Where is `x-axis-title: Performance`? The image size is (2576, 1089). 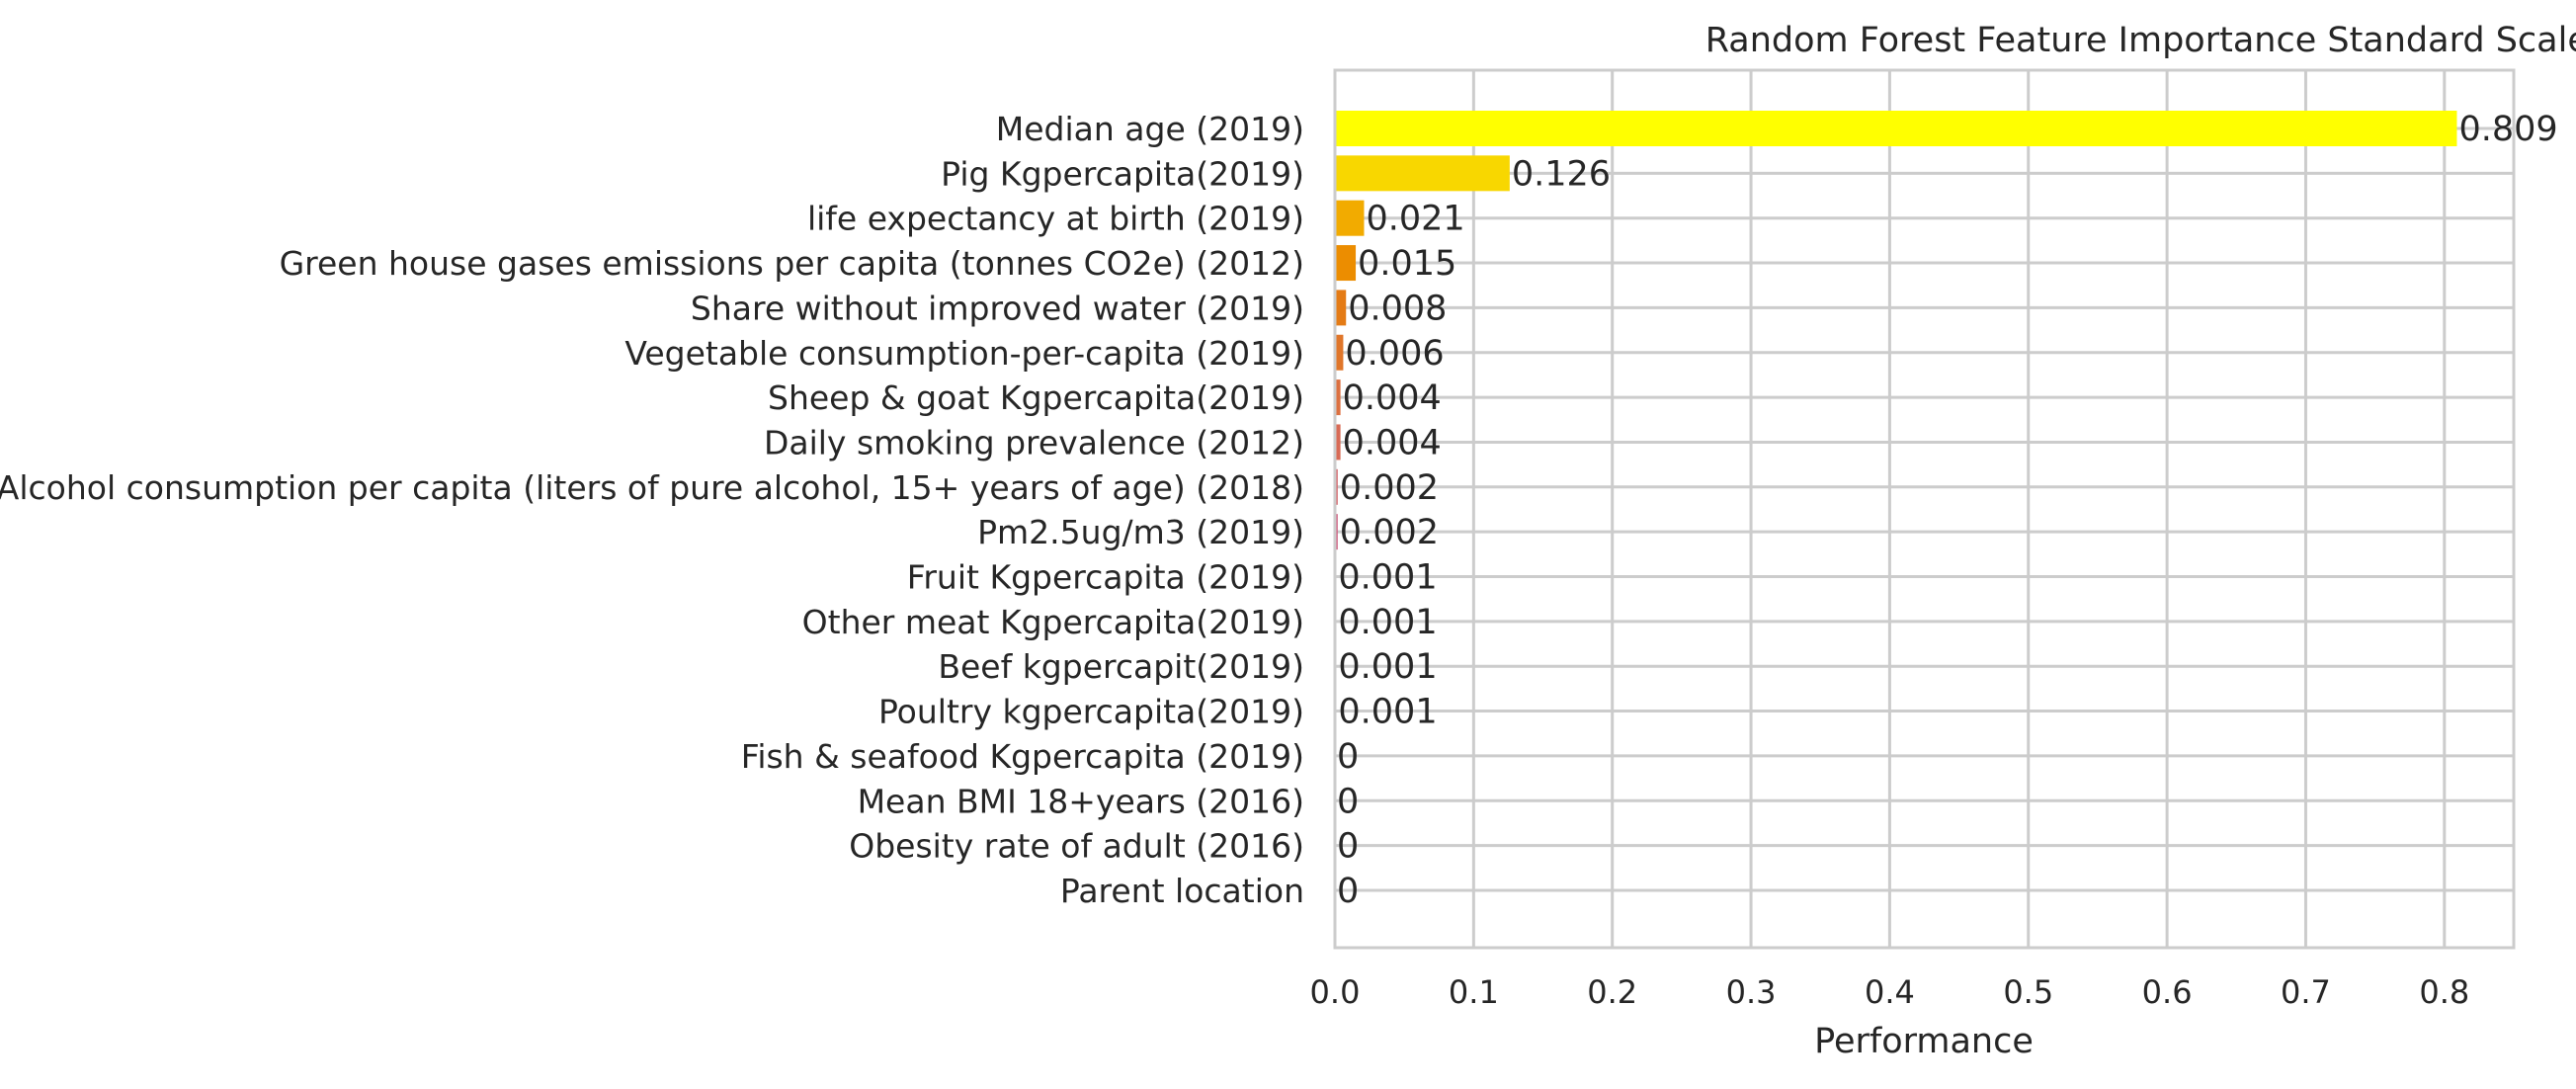
x-axis-title: Performance is located at coordinates (1924, 1041).